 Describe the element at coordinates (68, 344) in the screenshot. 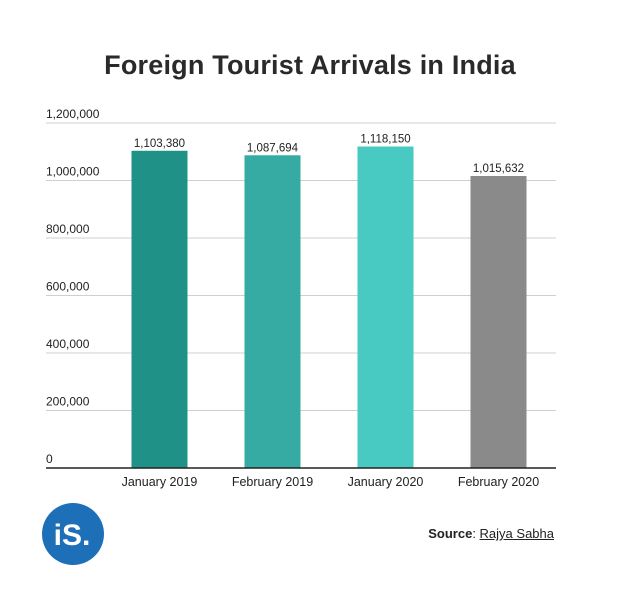

I see `y-tick-label: 400,000` at that location.